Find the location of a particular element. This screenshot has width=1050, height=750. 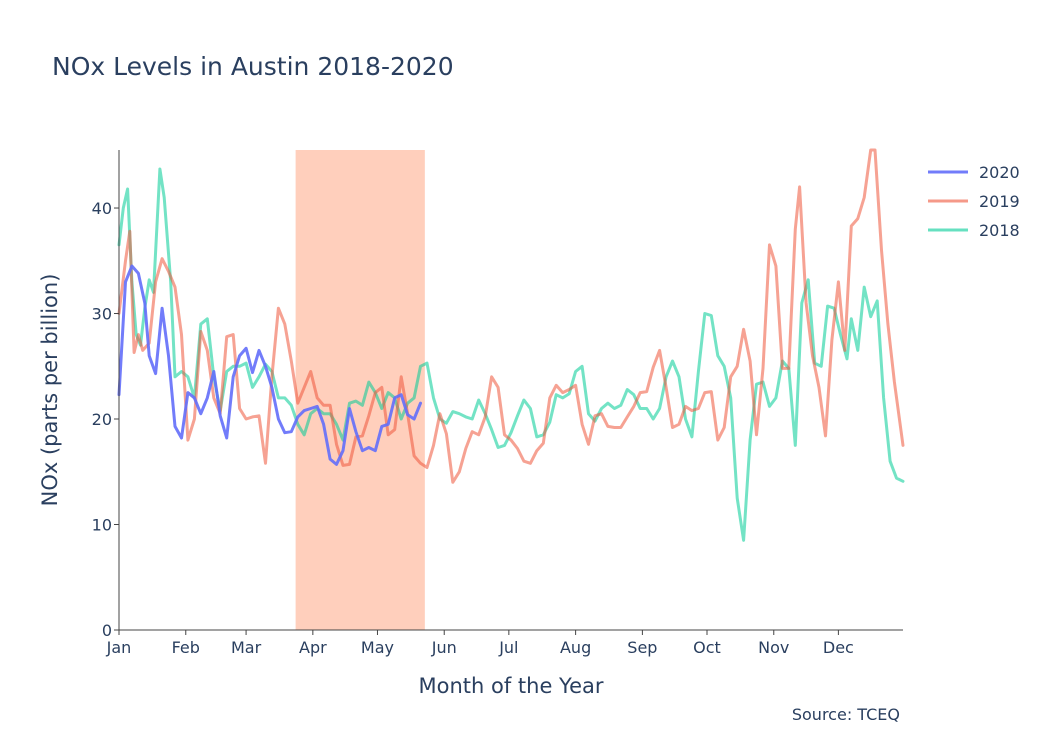

legend-item-2018: 2018 is located at coordinates (974, 230).